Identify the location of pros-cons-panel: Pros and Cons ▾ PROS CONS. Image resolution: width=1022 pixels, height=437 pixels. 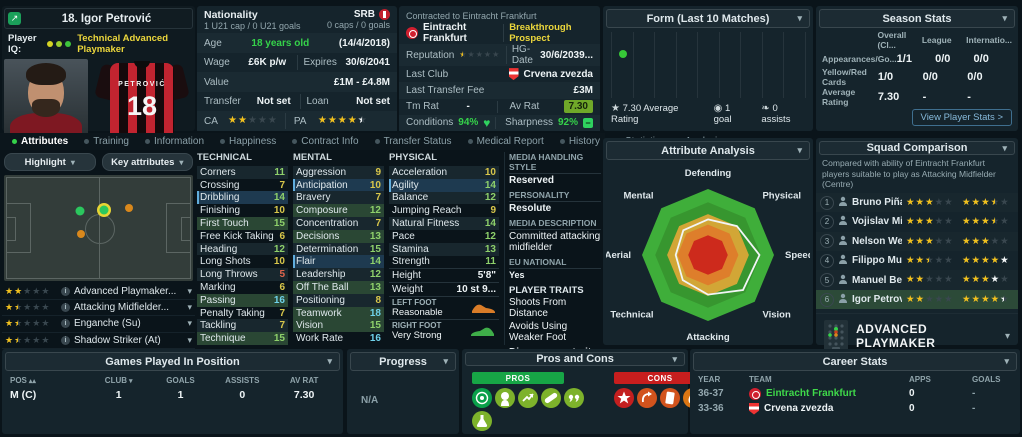
(584, 391).